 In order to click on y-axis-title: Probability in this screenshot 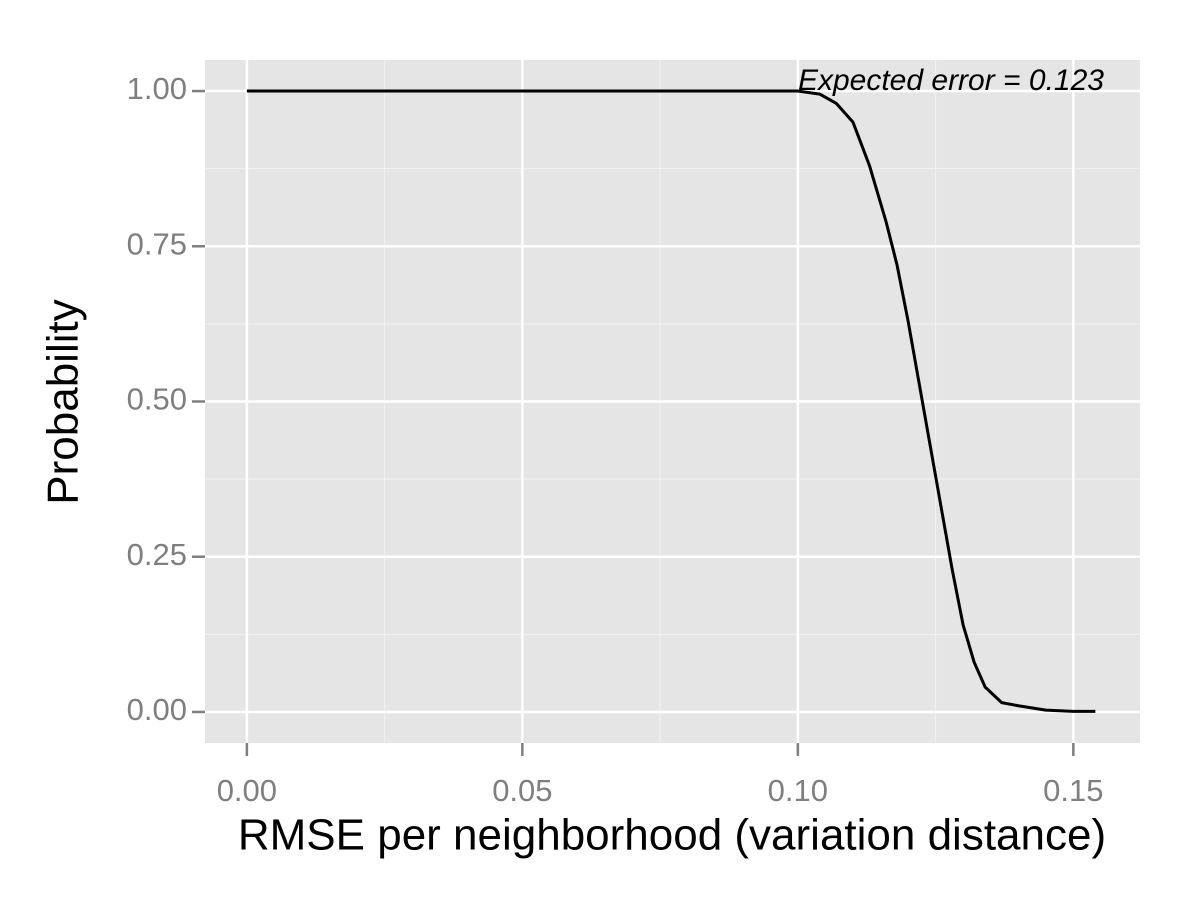, I will do `click(63, 401)`.